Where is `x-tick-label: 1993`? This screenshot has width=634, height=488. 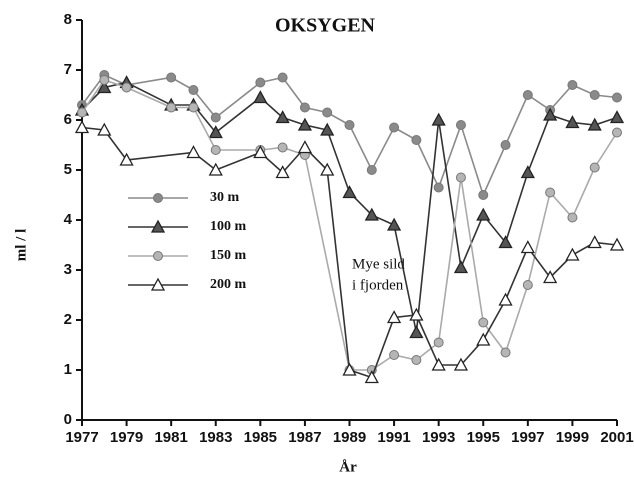
x-tick-label: 1993 is located at coordinates (438, 437).